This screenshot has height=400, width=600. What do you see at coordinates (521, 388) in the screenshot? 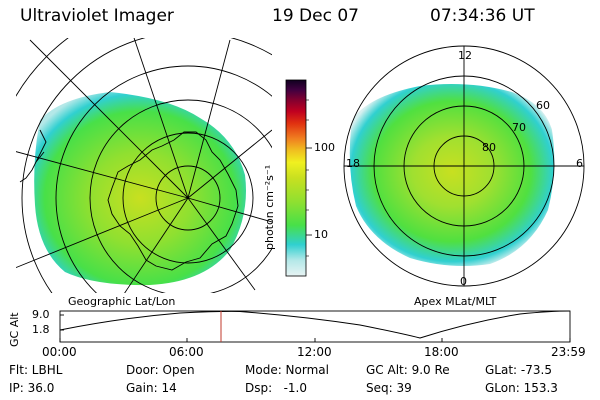
I see `status-glon: GLon: 153.3` at bounding box center [521, 388].